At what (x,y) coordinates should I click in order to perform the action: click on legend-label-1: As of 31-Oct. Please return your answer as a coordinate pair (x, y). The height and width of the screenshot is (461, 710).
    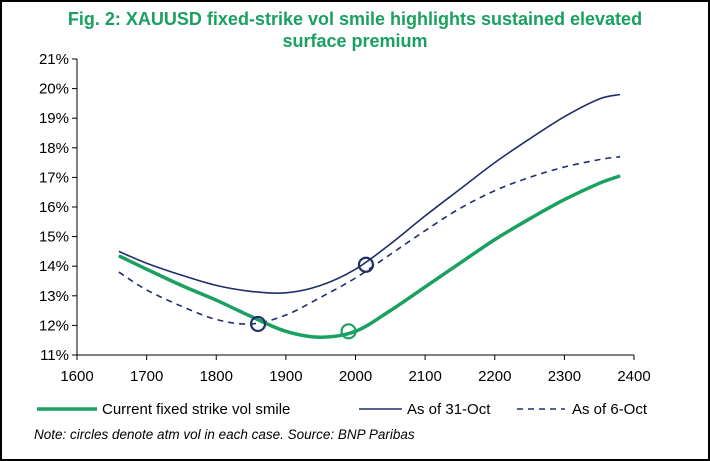
    Looking at the image, I should click on (449, 409).